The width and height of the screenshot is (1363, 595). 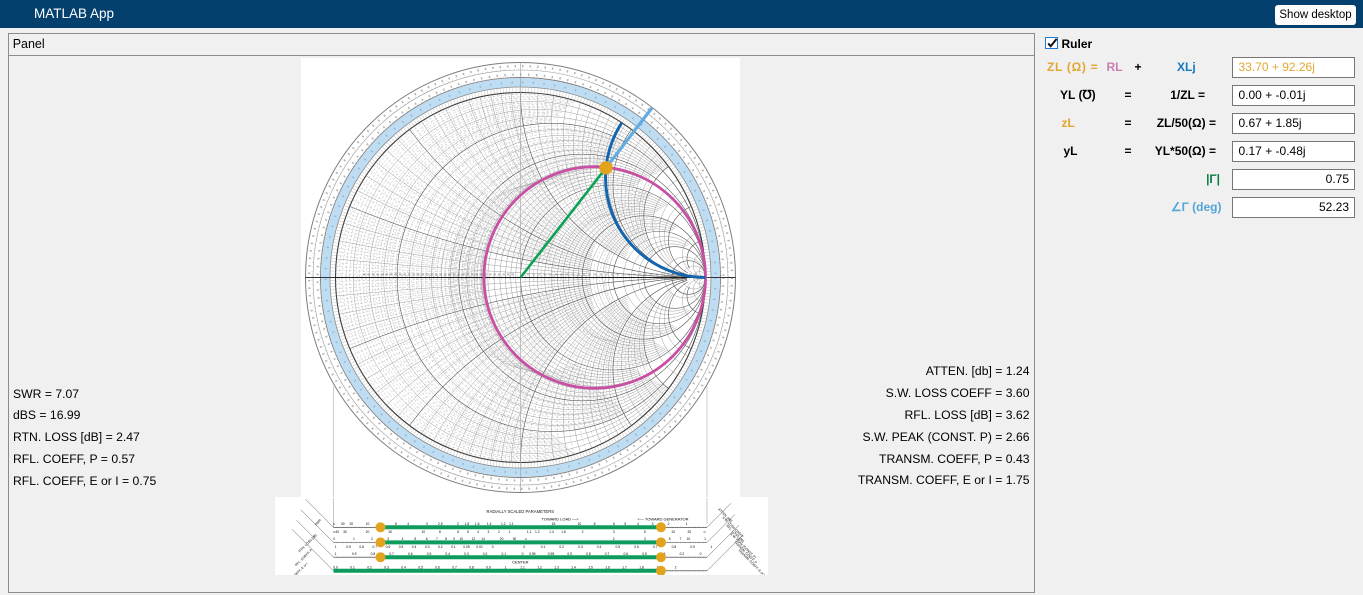 What do you see at coordinates (390, 532) in the screenshot?
I see `svg-text: 15` at bounding box center [390, 532].